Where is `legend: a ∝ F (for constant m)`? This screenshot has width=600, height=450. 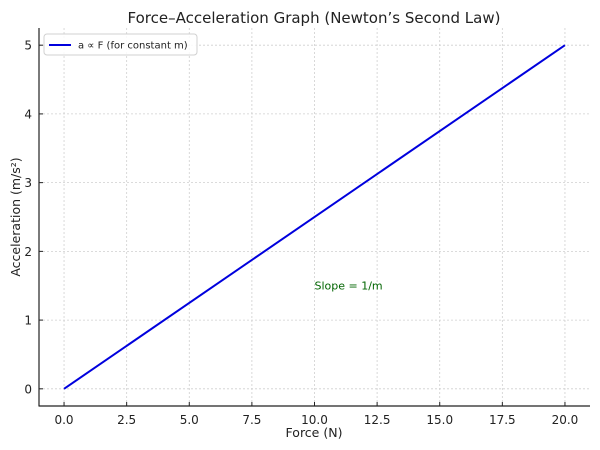 legend: a ∝ F (for constant m) is located at coordinates (120, 44).